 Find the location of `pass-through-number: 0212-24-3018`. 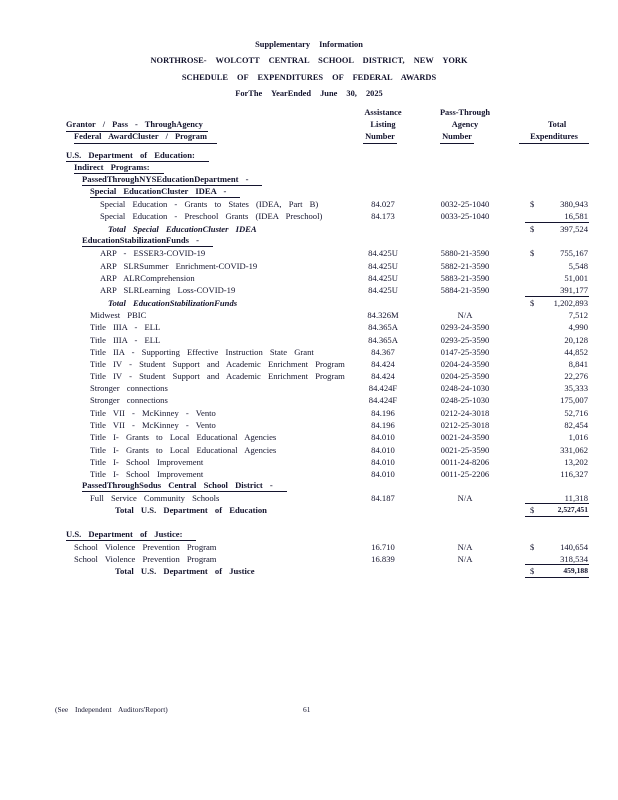

pass-through-number: 0212-24-3018 is located at coordinates (465, 413).